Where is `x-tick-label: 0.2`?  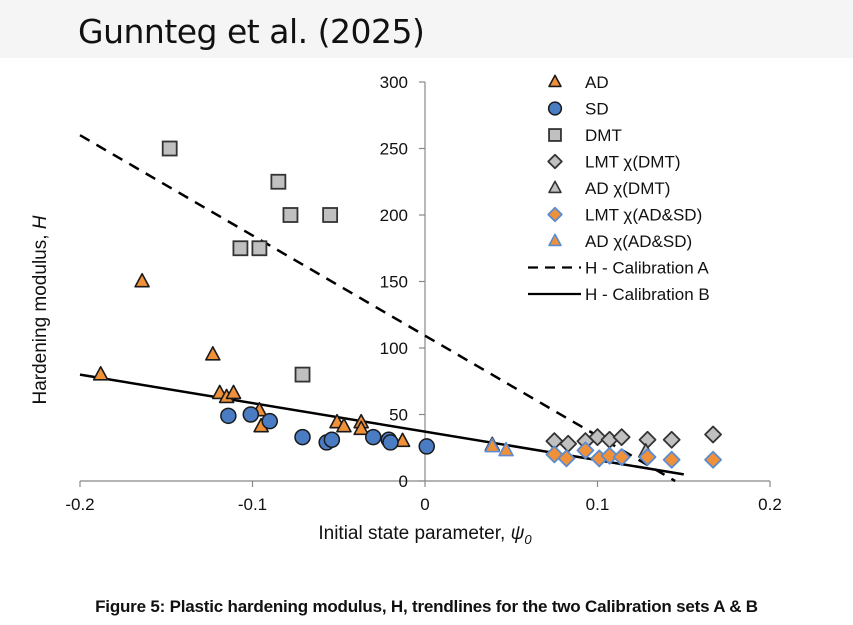 x-tick-label: 0.2 is located at coordinates (770, 504).